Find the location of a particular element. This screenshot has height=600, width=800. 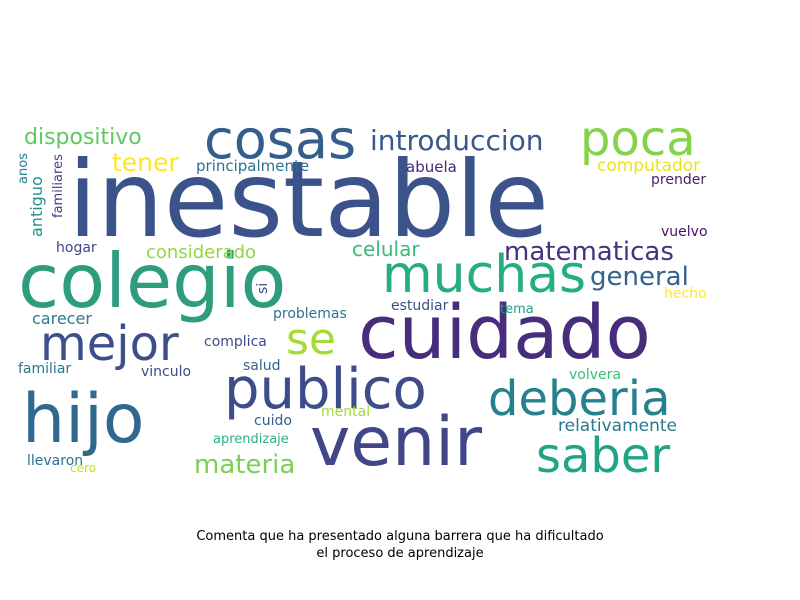

word-mental: mental is located at coordinates (345, 412).